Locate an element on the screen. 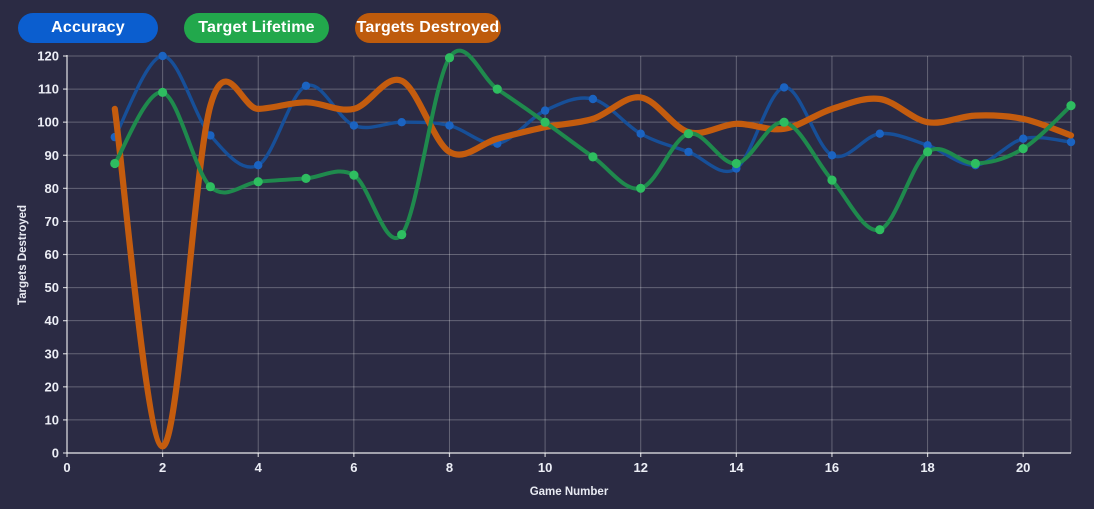 This screenshot has width=1094, height=509. y-tick-label: 110 is located at coordinates (48, 89).